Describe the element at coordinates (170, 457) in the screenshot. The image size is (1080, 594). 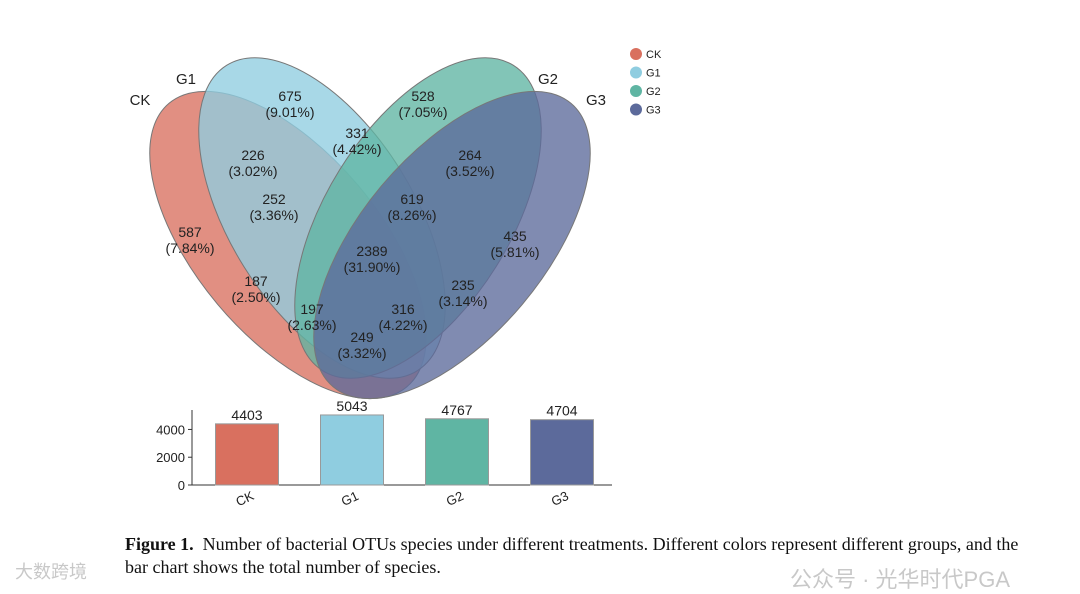
I see `y-tick-label: 2000` at that location.